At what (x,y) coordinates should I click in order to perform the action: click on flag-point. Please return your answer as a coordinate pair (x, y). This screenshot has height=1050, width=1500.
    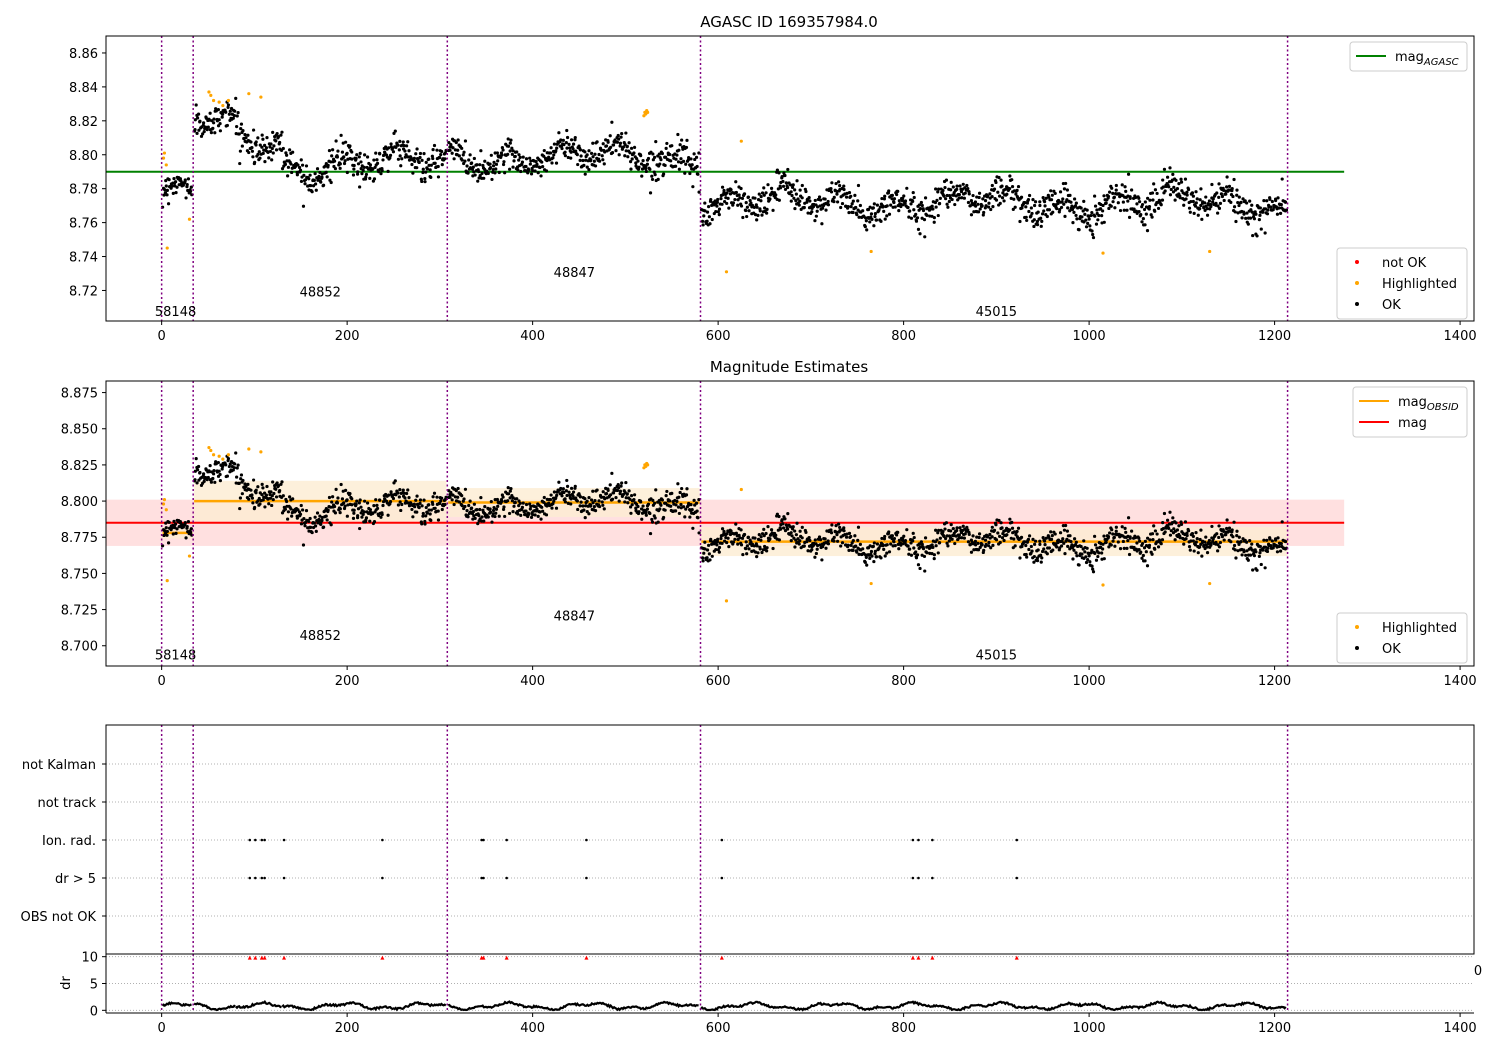
    Looking at the image, I should click on (932, 840).